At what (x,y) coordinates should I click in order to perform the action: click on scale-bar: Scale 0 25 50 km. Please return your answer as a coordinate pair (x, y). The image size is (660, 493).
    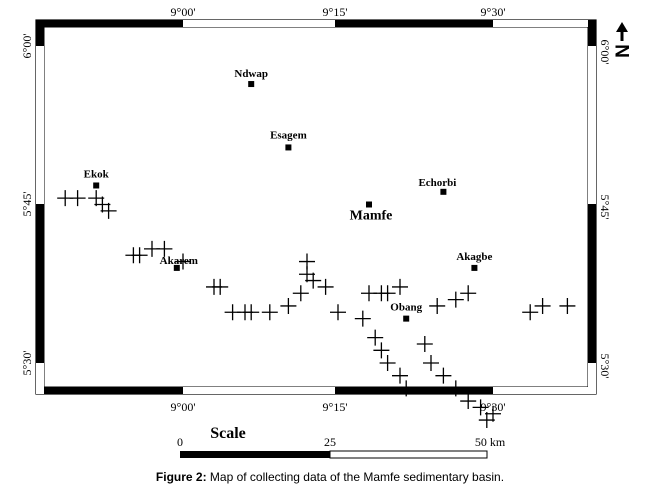
    Looking at the image, I should click on (341, 442).